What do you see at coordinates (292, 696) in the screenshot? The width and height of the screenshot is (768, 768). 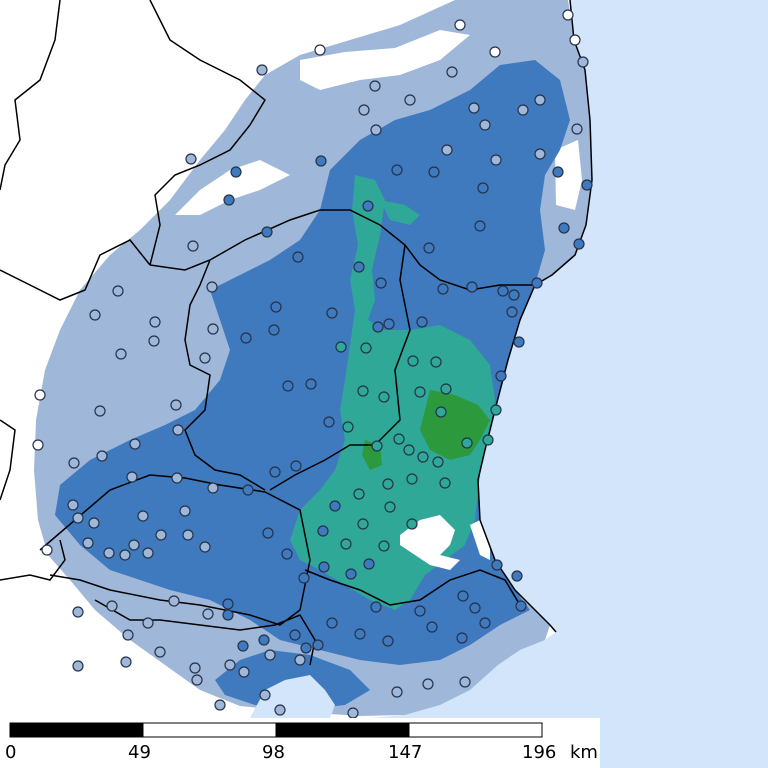 I see `tokyo-bay` at bounding box center [292, 696].